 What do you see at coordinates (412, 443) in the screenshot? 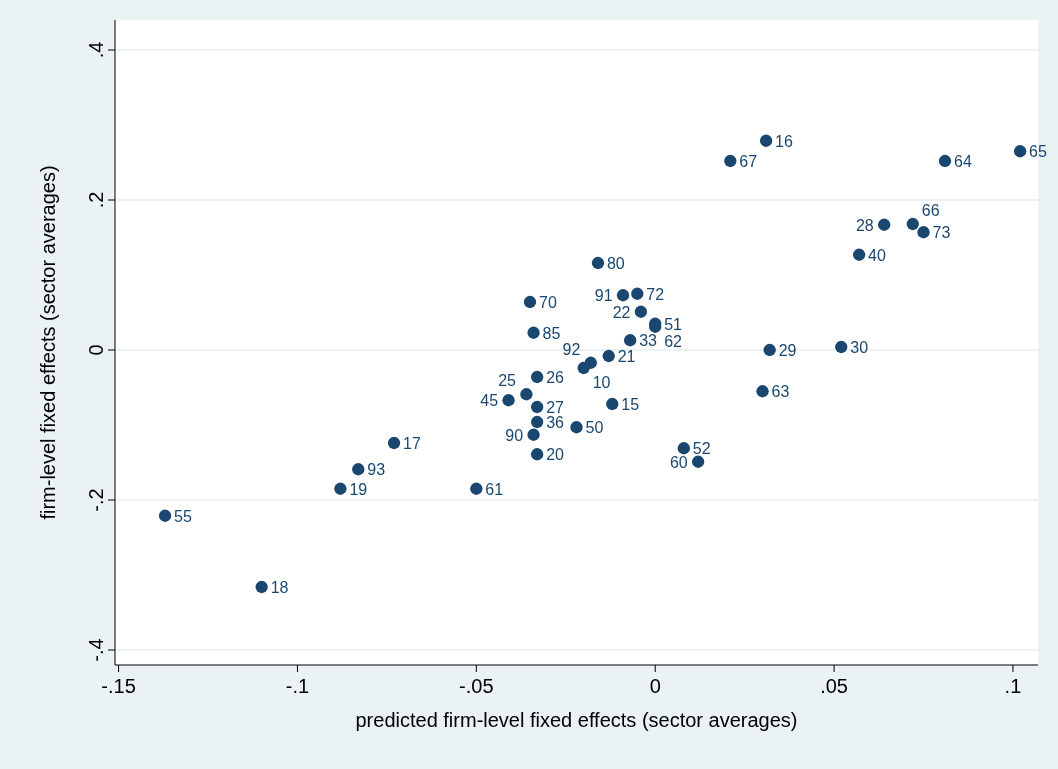
I see `annotation: 17` at bounding box center [412, 443].